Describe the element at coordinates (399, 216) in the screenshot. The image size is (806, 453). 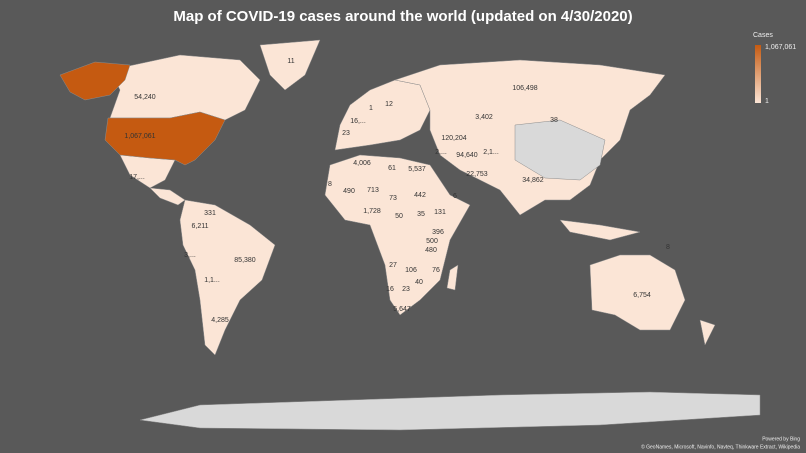
I see `region-label: 50` at that location.